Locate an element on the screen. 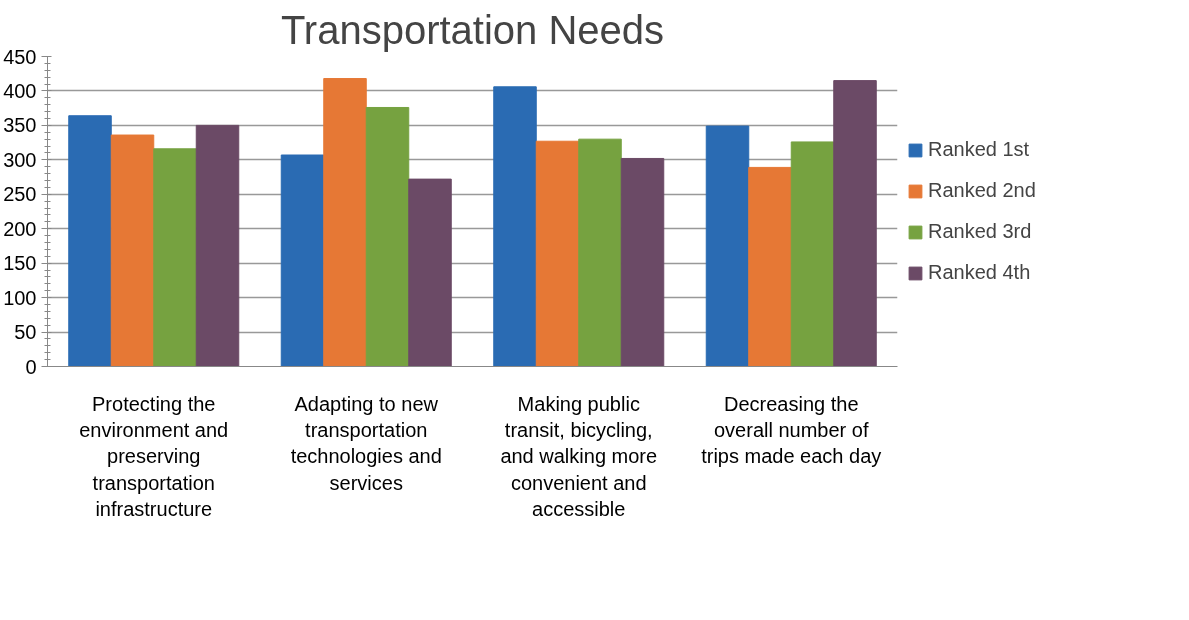 This screenshot has height=620, width=1189. legend-label: Ranked 4th is located at coordinates (979, 272).